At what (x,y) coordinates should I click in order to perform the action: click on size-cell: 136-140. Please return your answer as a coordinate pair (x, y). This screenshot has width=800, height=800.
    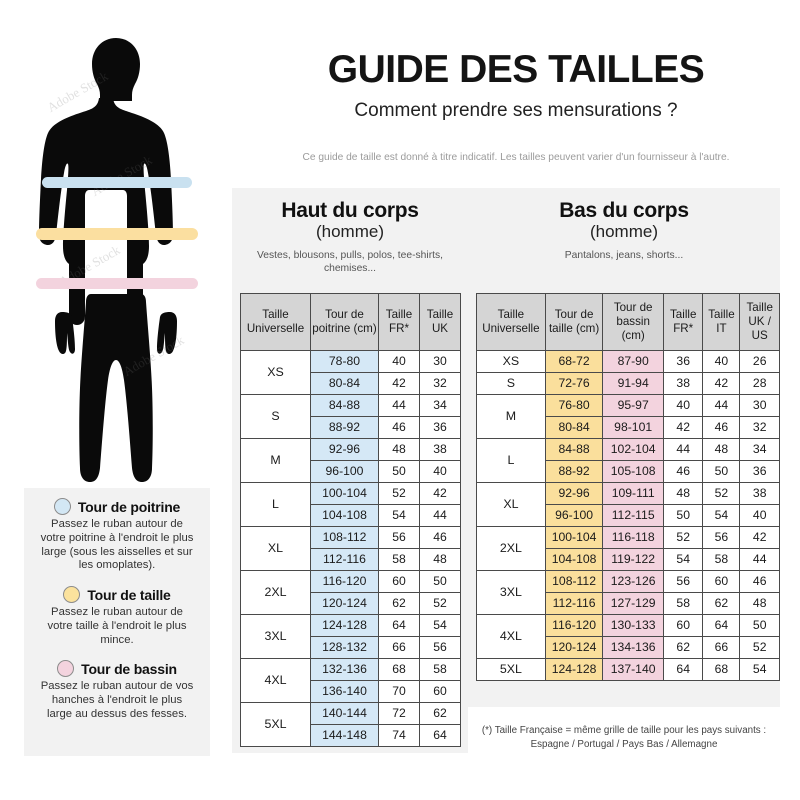
    Looking at the image, I should click on (344, 691).